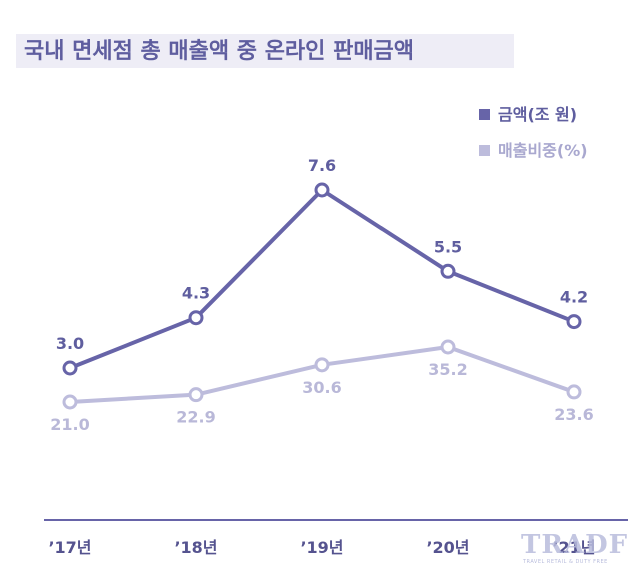 The width and height of the screenshot is (634, 588). I want to click on legend-label: 금액(조 원), so click(537, 114).